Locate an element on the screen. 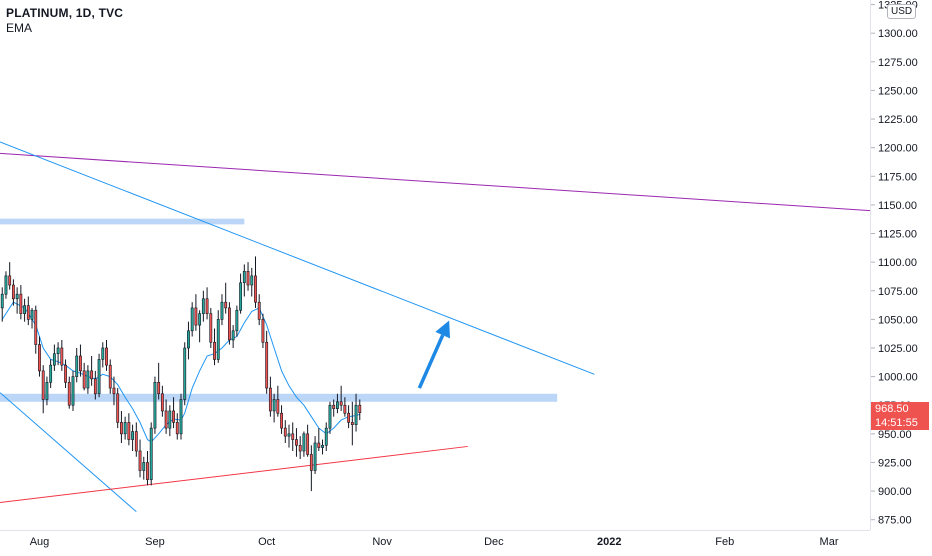 The width and height of the screenshot is (932, 556). symbol-title: PLATINUM, 1D, TVC is located at coordinates (65, 13).